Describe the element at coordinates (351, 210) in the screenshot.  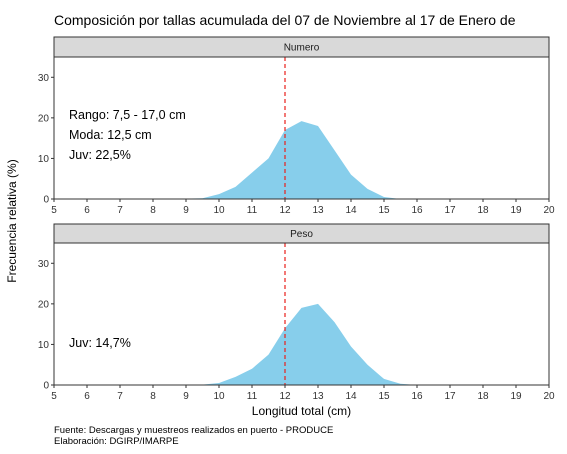
I see `x-tick-label-numero-14: 14` at that location.